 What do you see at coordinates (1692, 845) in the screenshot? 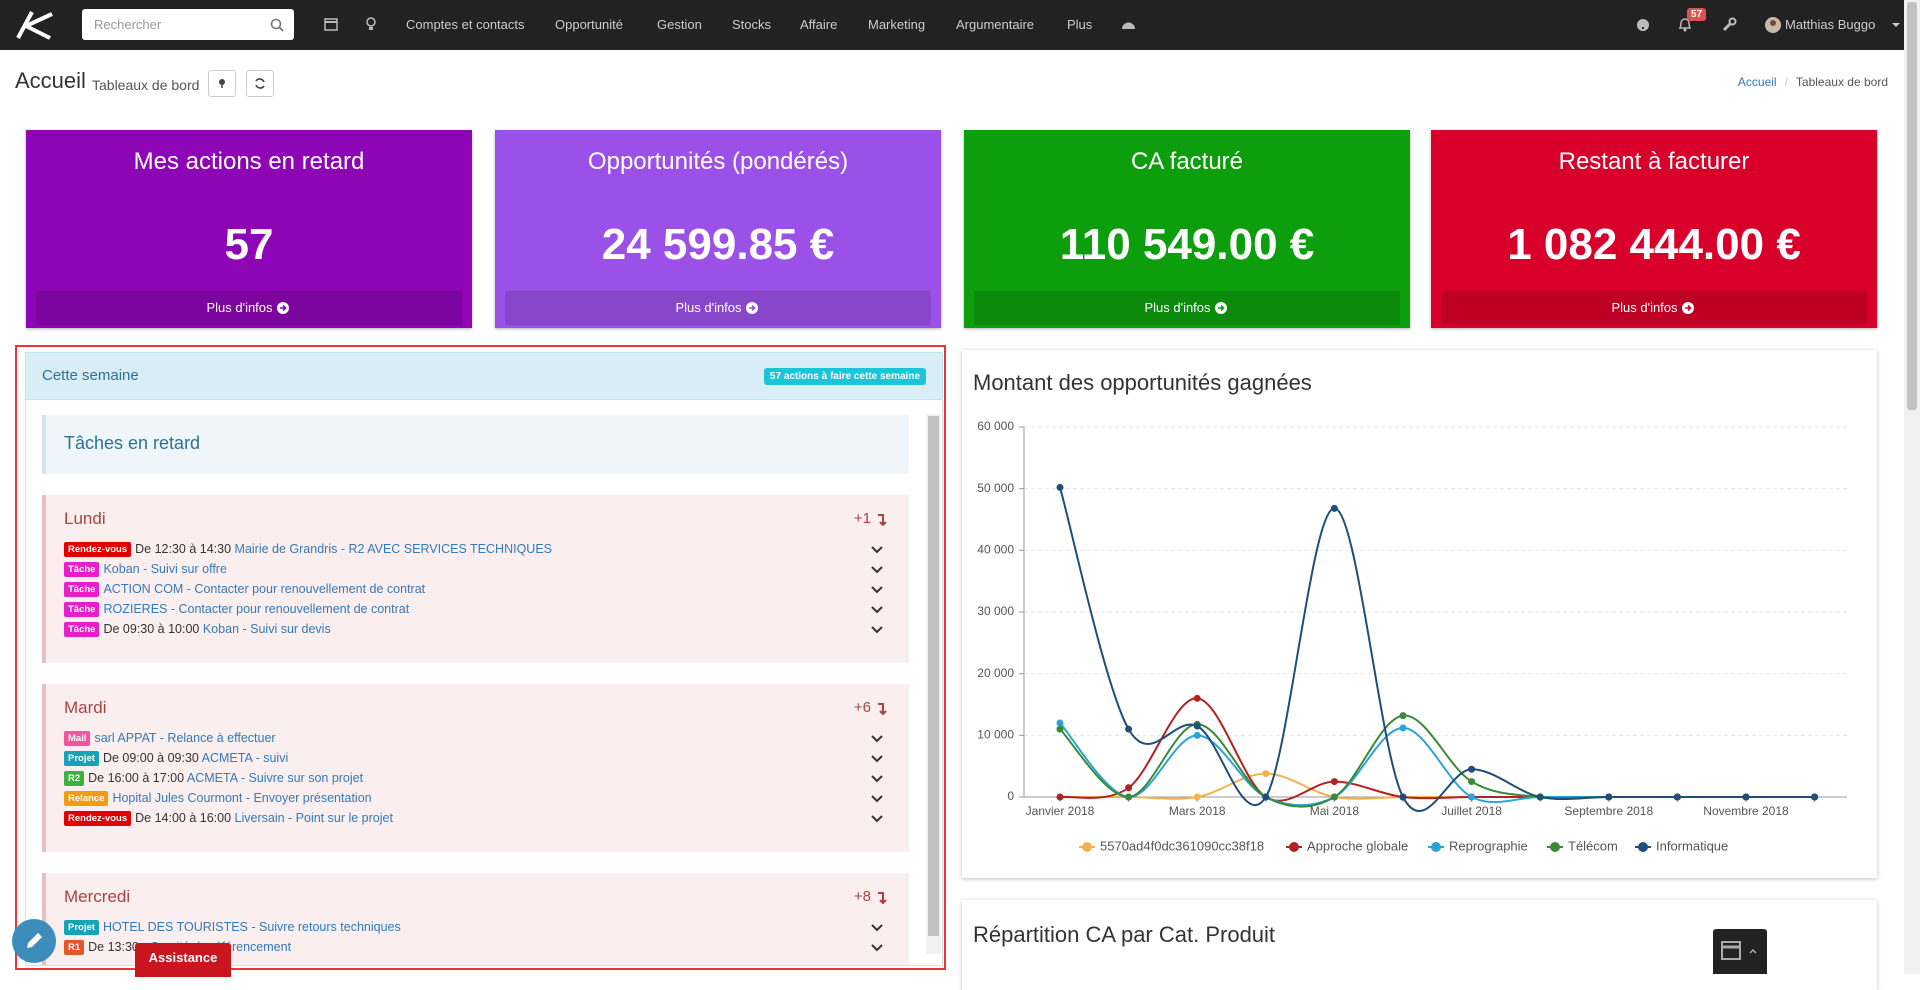
I see `legend-label: Informatique` at bounding box center [1692, 845].